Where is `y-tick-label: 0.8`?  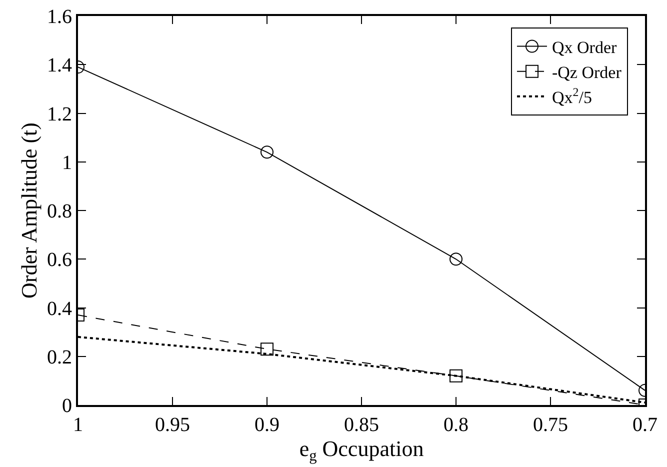 y-tick-label: 0.8 is located at coordinates (59, 211).